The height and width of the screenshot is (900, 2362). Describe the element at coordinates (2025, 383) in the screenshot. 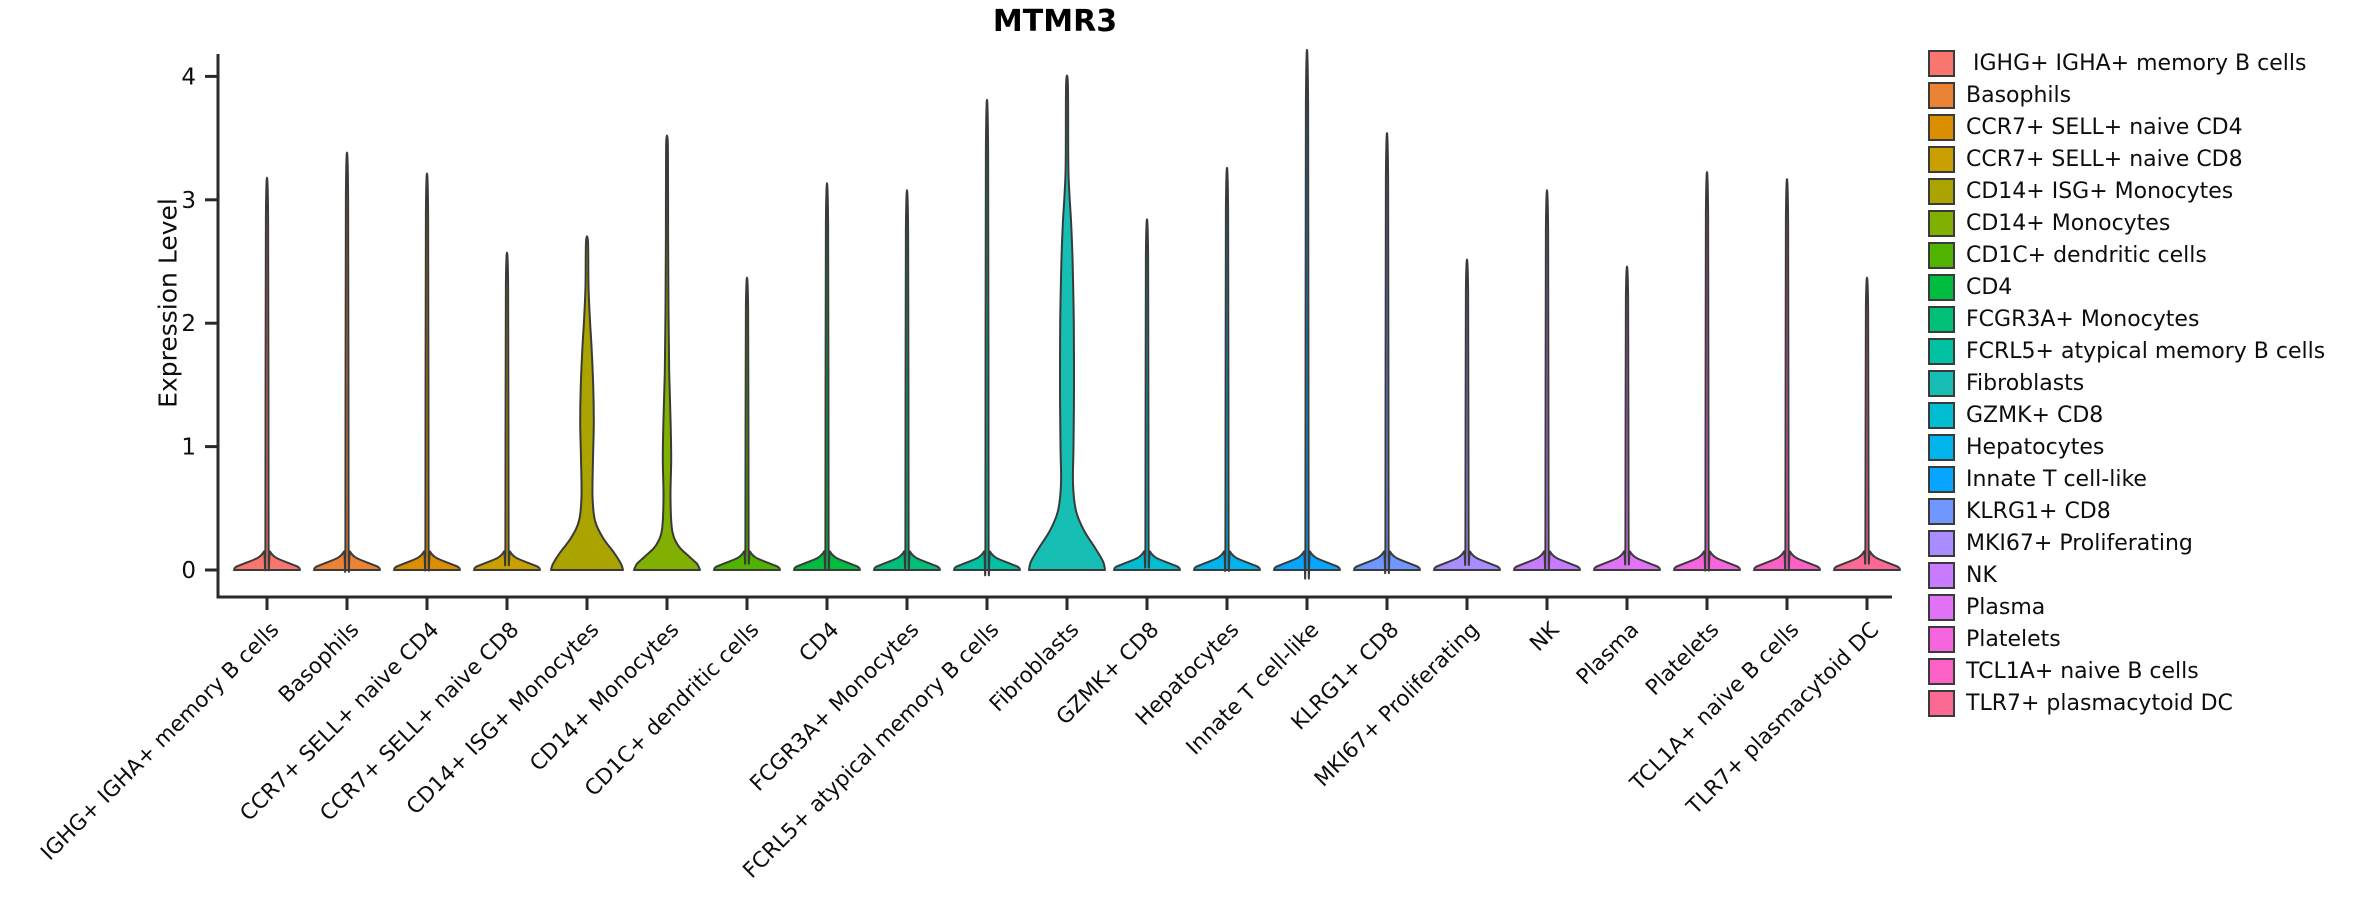

I see `legend-label: Fibroblasts` at that location.